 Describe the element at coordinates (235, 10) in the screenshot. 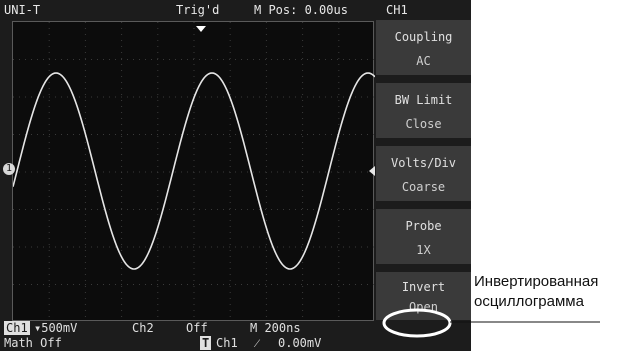

I see `status-bar: UNI-T Trig'd M Pos: 0.00us CH1` at that location.